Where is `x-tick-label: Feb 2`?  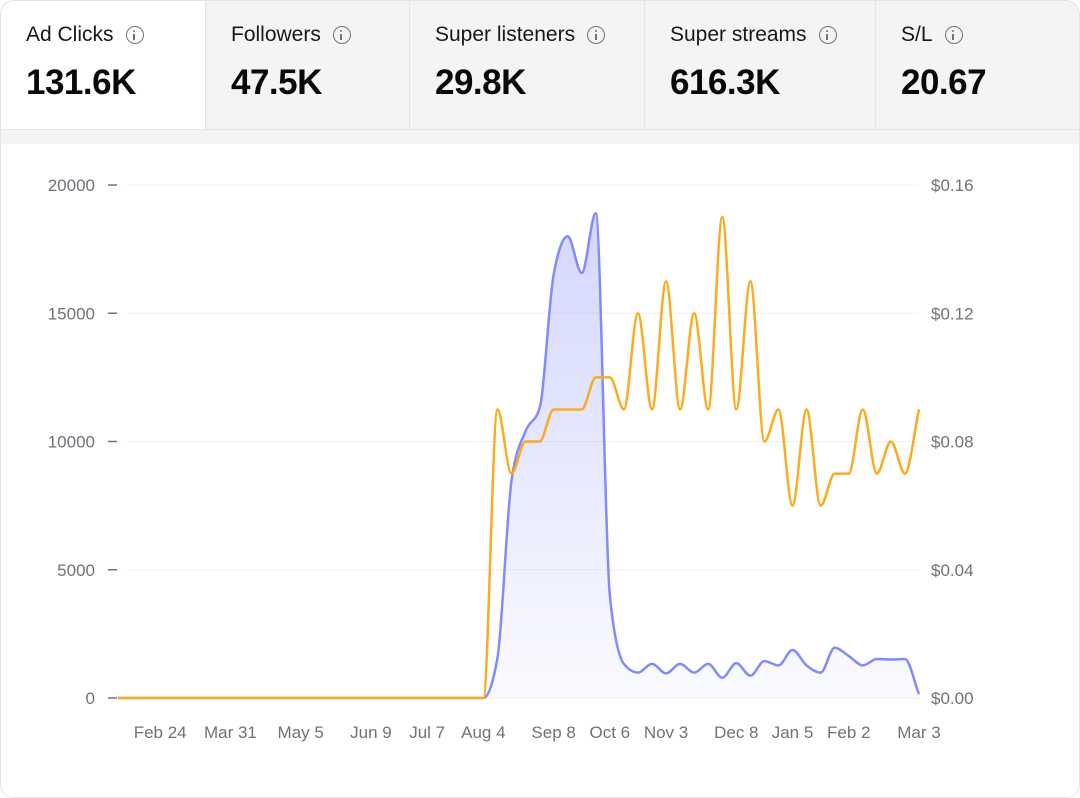
x-tick-label: Feb 2 is located at coordinates (848, 732).